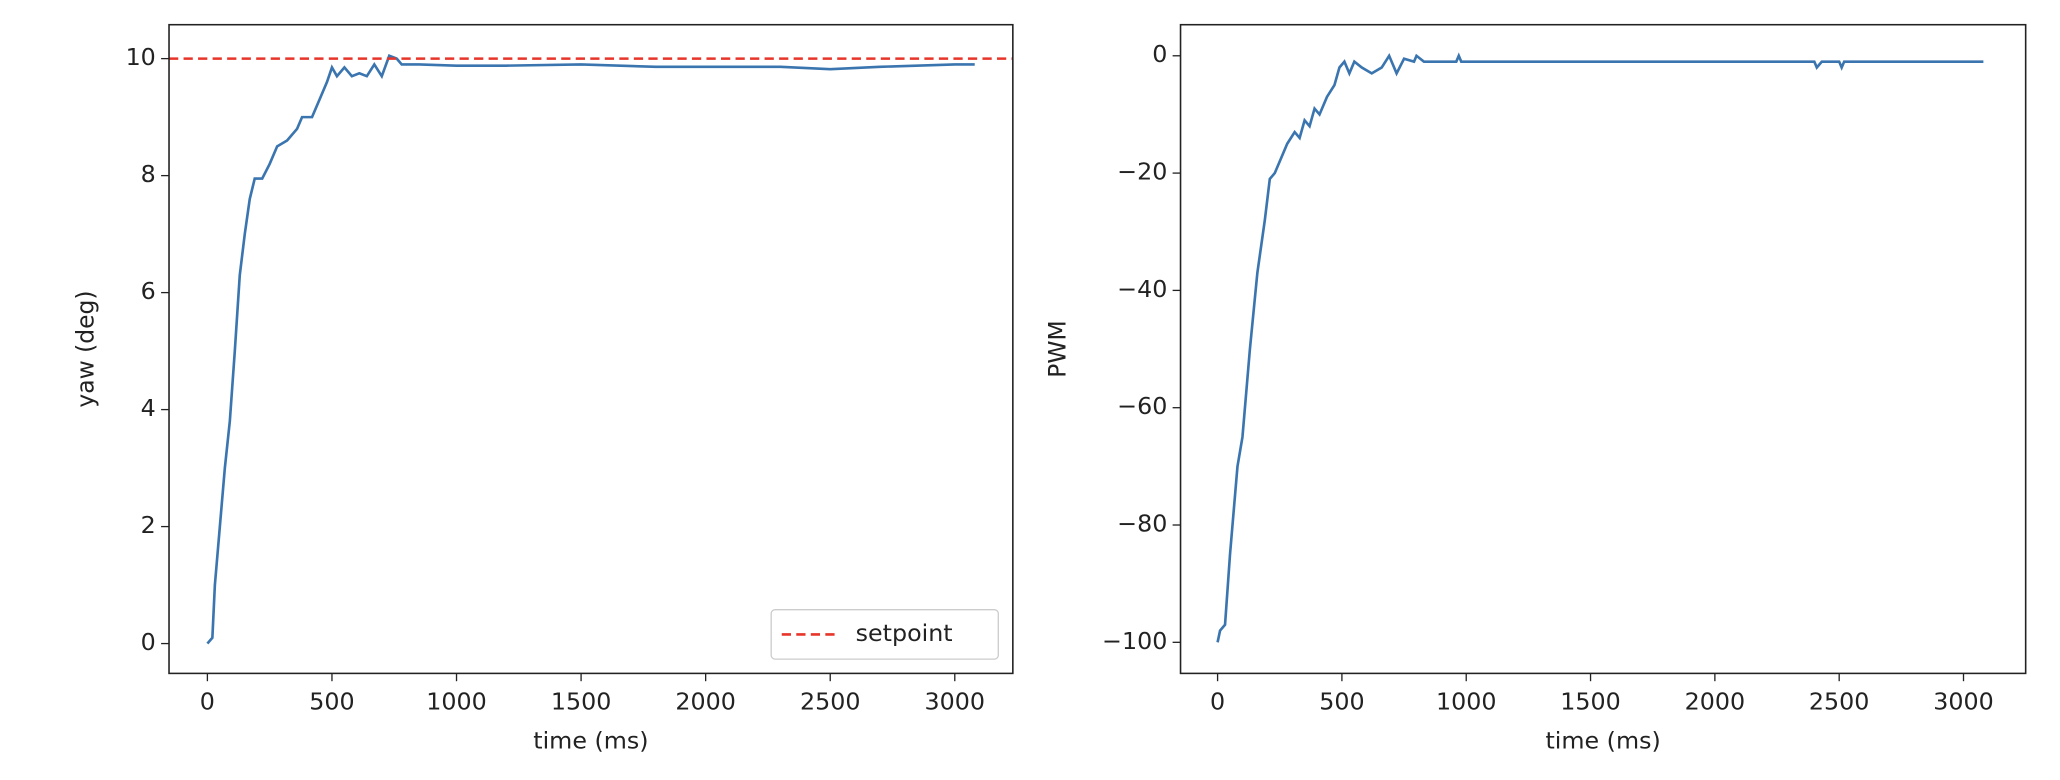 The width and height of the screenshot is (2060, 780). What do you see at coordinates (86, 348) in the screenshot?
I see `y-axis-label: yaw (deg)` at bounding box center [86, 348].